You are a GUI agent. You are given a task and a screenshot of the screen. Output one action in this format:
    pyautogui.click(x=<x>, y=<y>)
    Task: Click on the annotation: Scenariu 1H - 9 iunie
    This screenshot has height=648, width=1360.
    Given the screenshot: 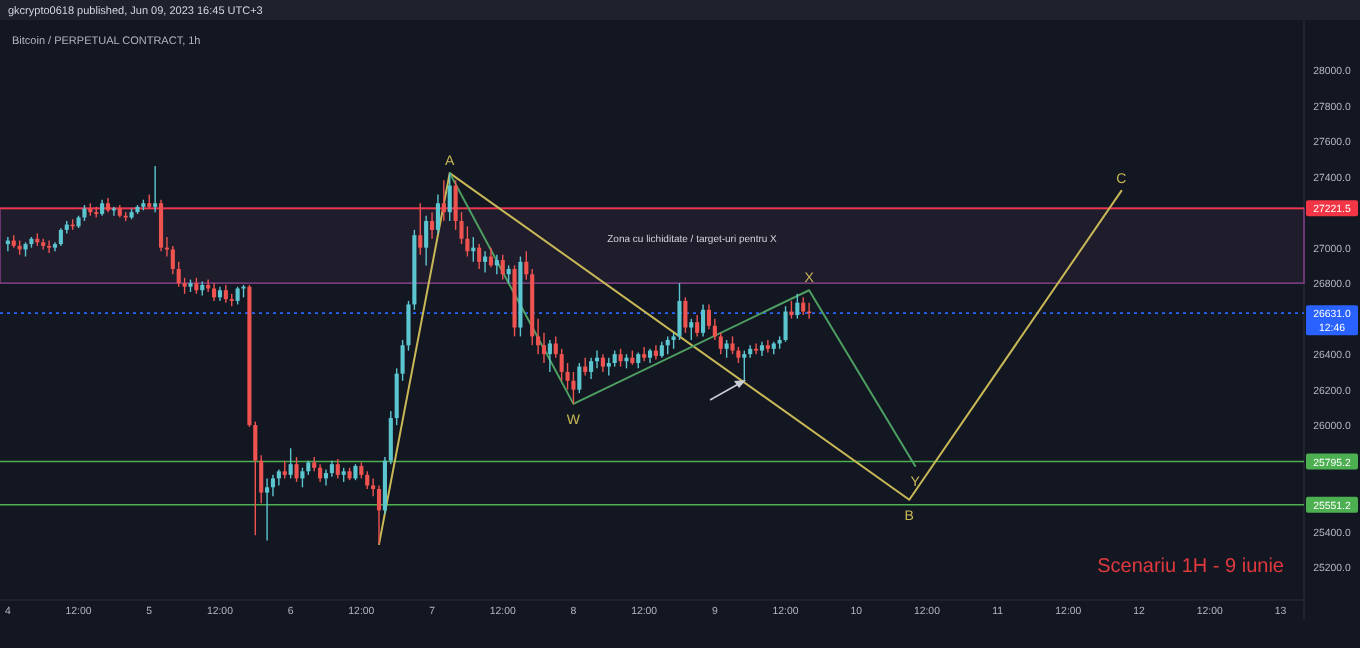 What is the action you would take?
    pyautogui.click(x=1191, y=567)
    